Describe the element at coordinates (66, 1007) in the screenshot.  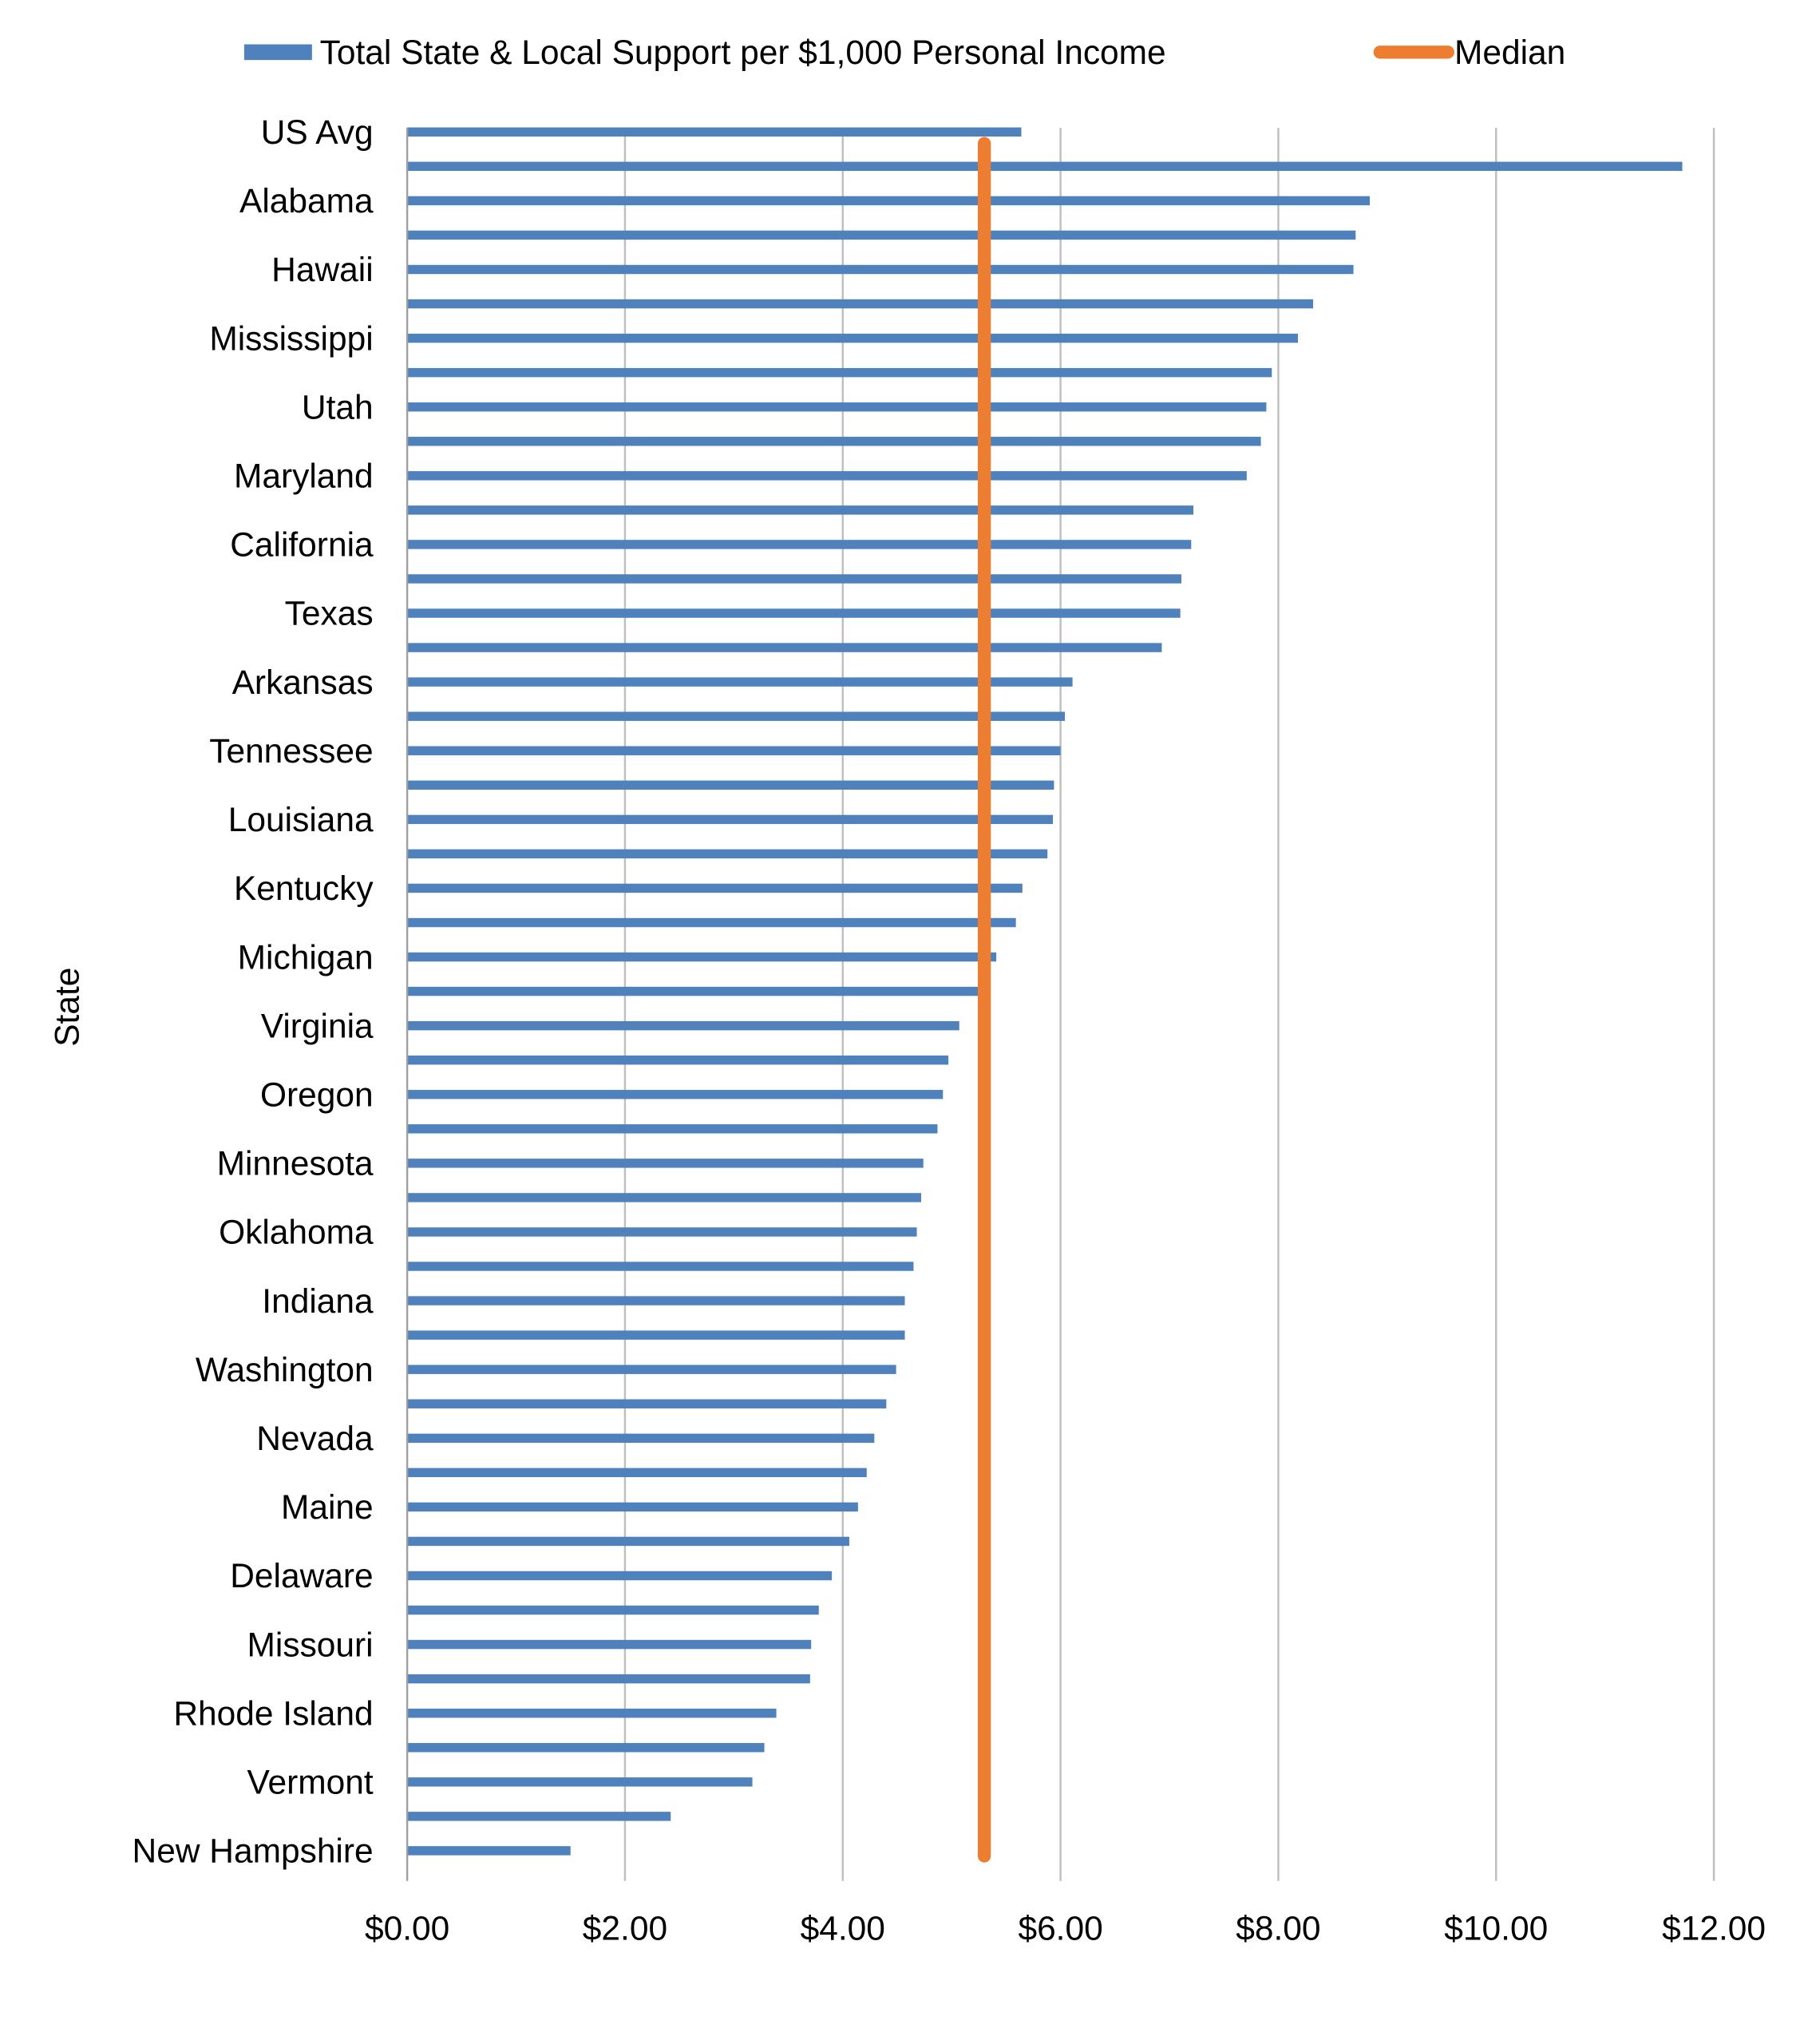
I see `y-axis-title: State` at that location.